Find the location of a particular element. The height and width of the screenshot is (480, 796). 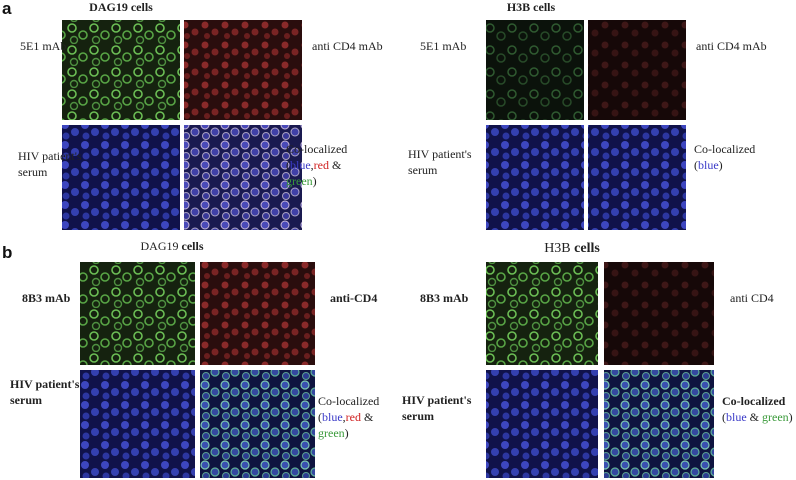

text-segment: anti CD4 is located at coordinates (752, 298).